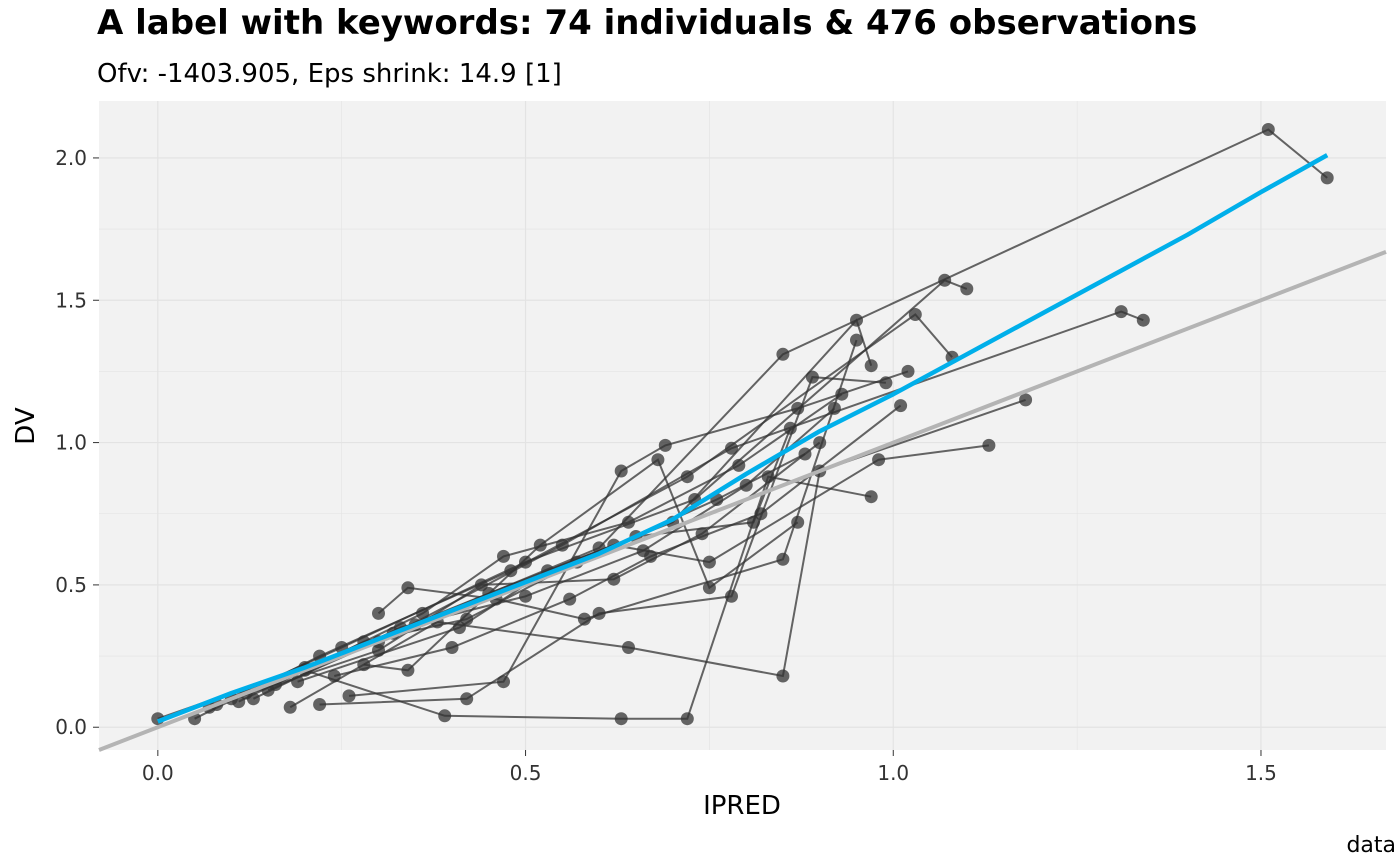  What do you see at coordinates (71, 585) in the screenshot?
I see `y-tick-label: 0.5` at bounding box center [71, 585].